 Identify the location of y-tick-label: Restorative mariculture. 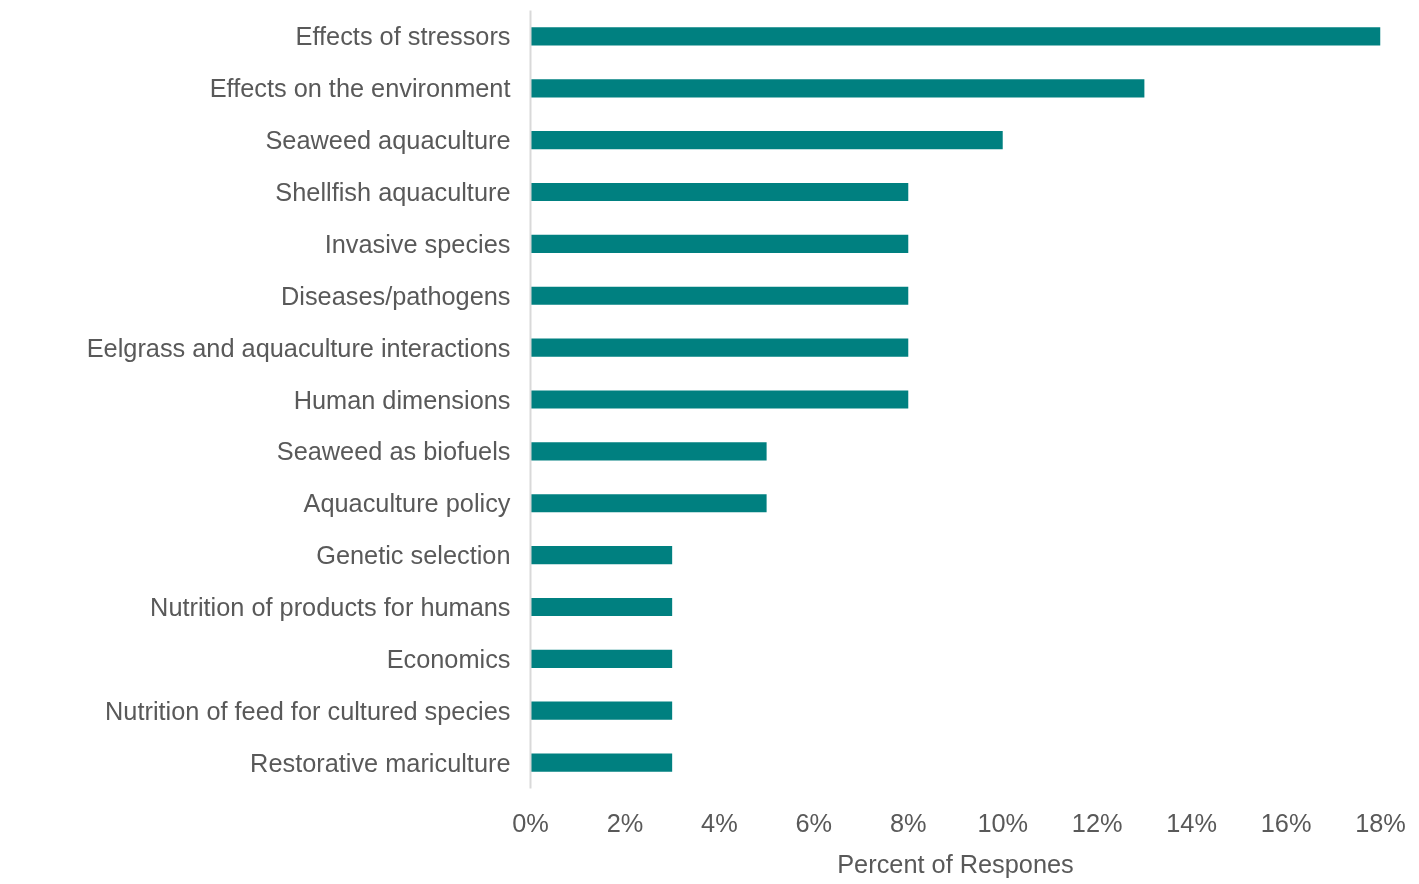
(380, 762).